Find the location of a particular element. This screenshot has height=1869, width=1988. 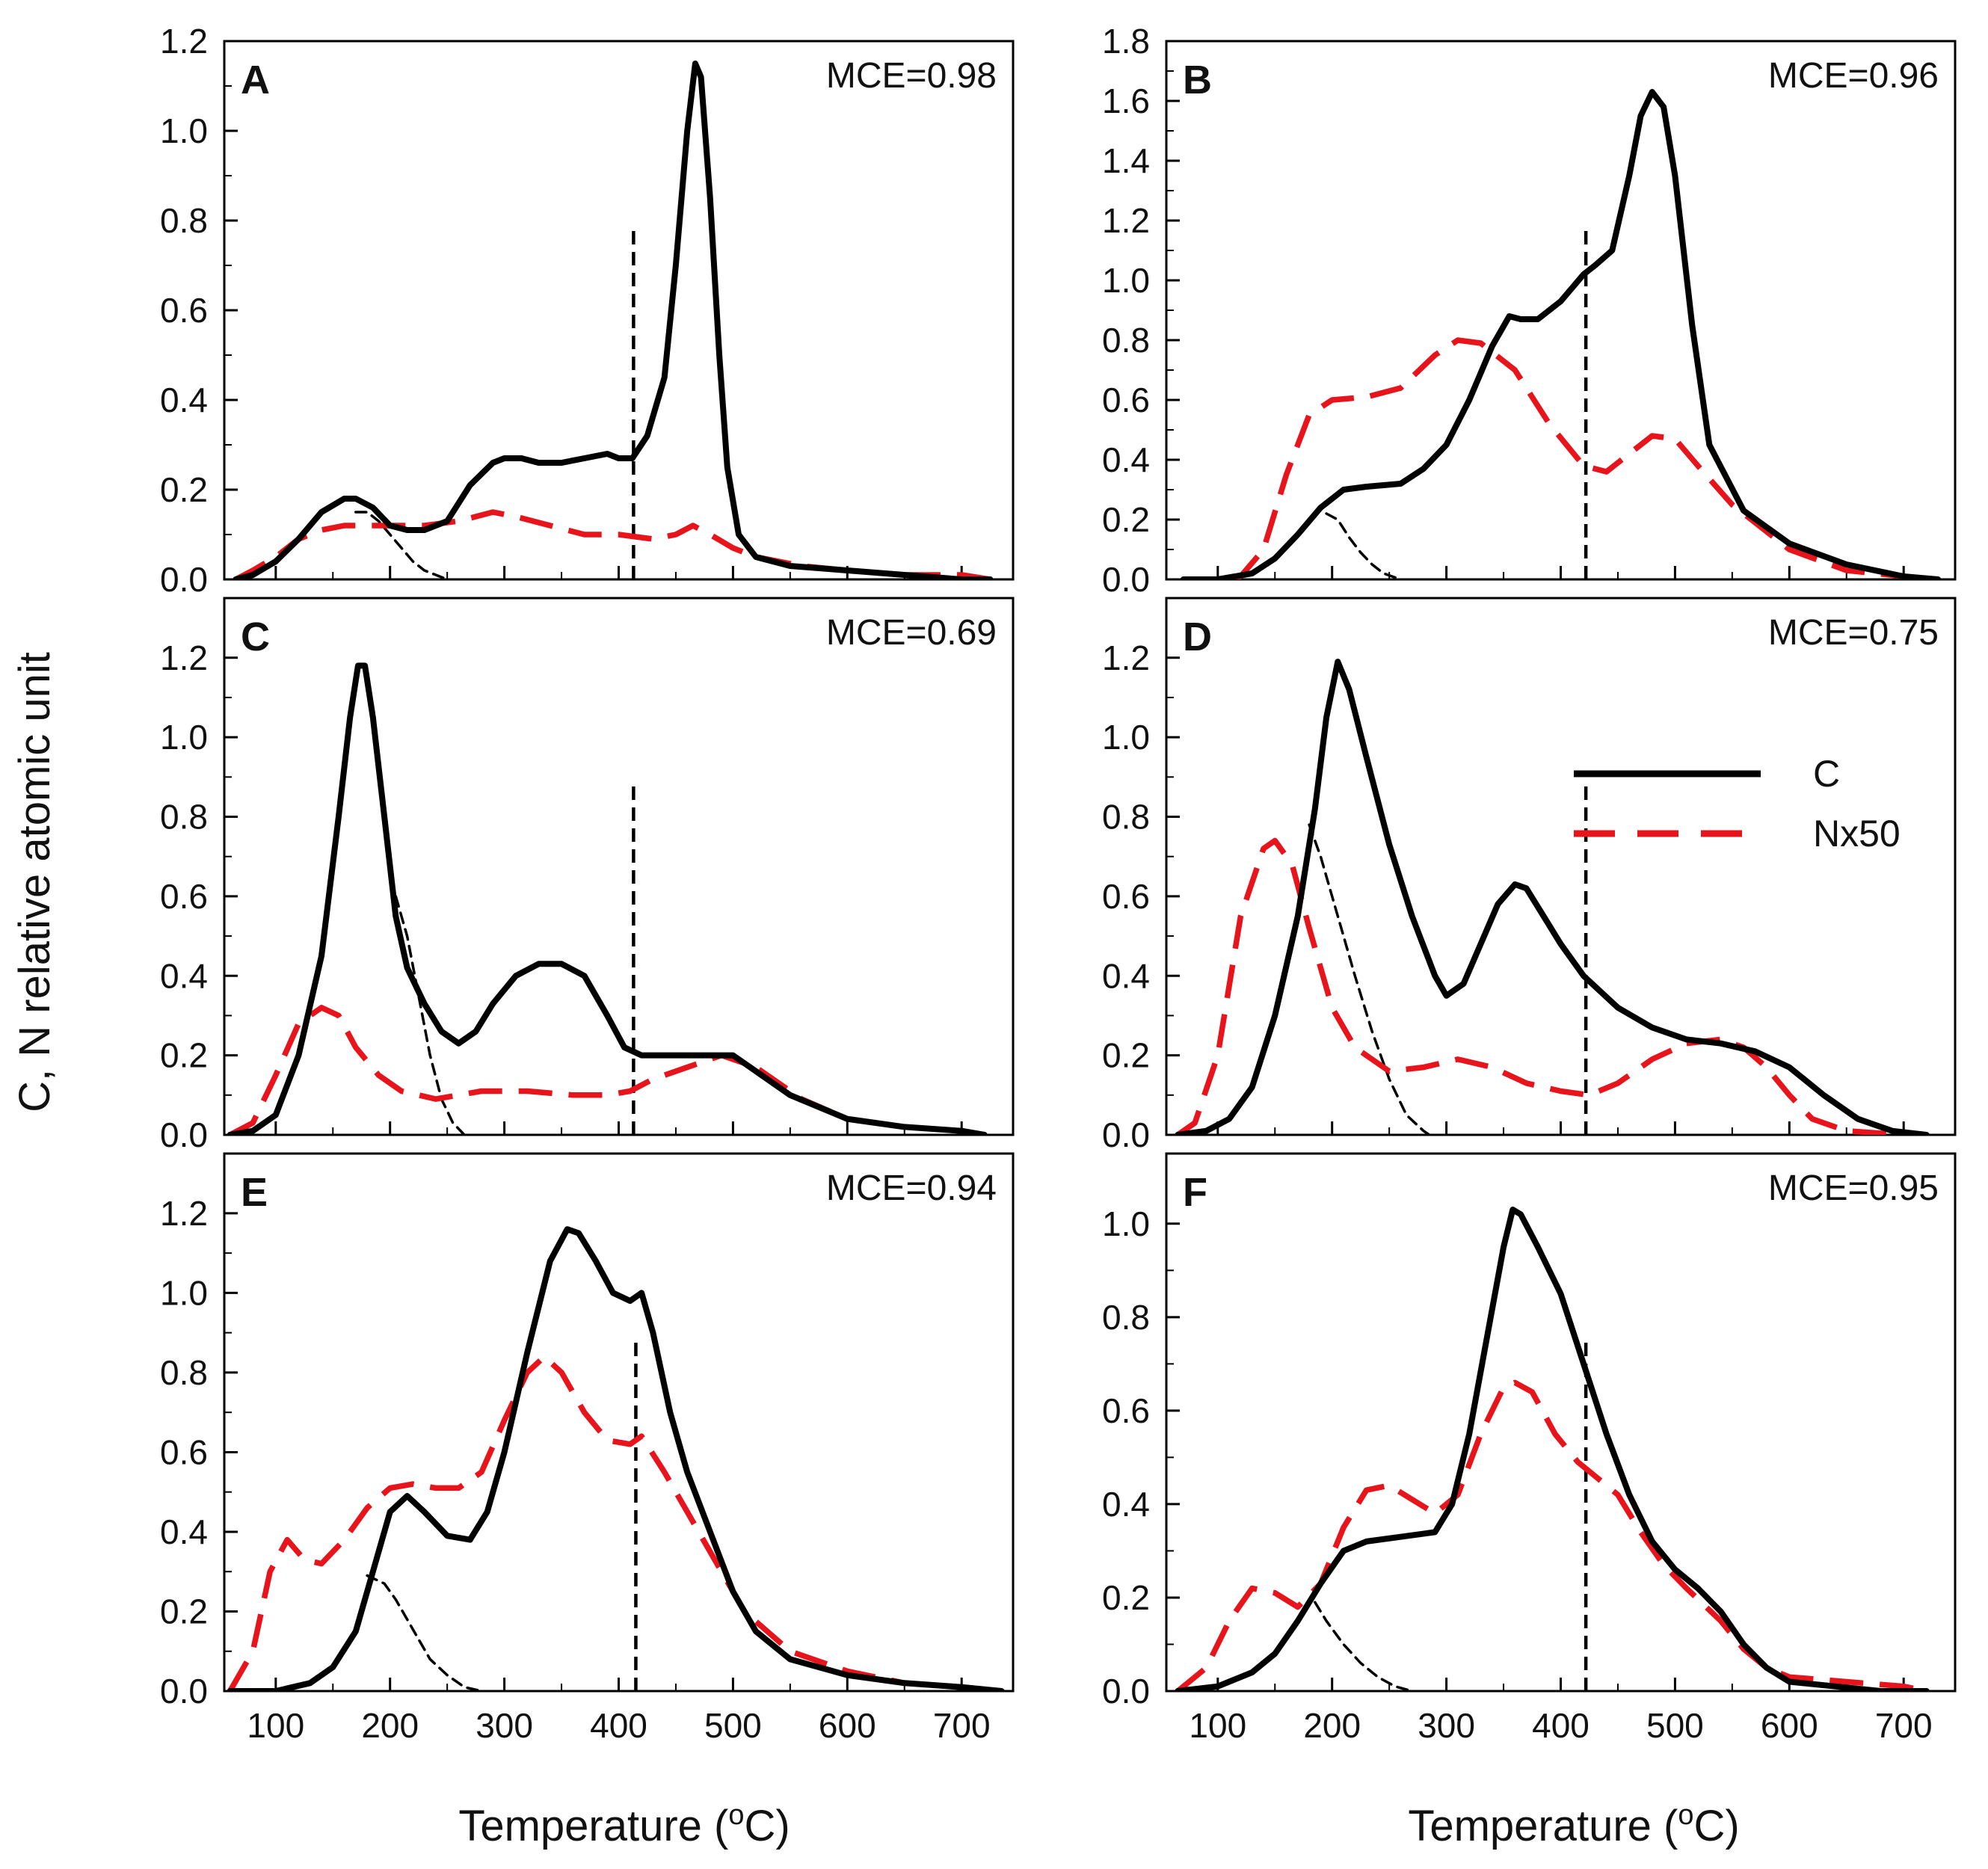

x-axis-title-left: Temperature (oC) is located at coordinates (624, 1824).